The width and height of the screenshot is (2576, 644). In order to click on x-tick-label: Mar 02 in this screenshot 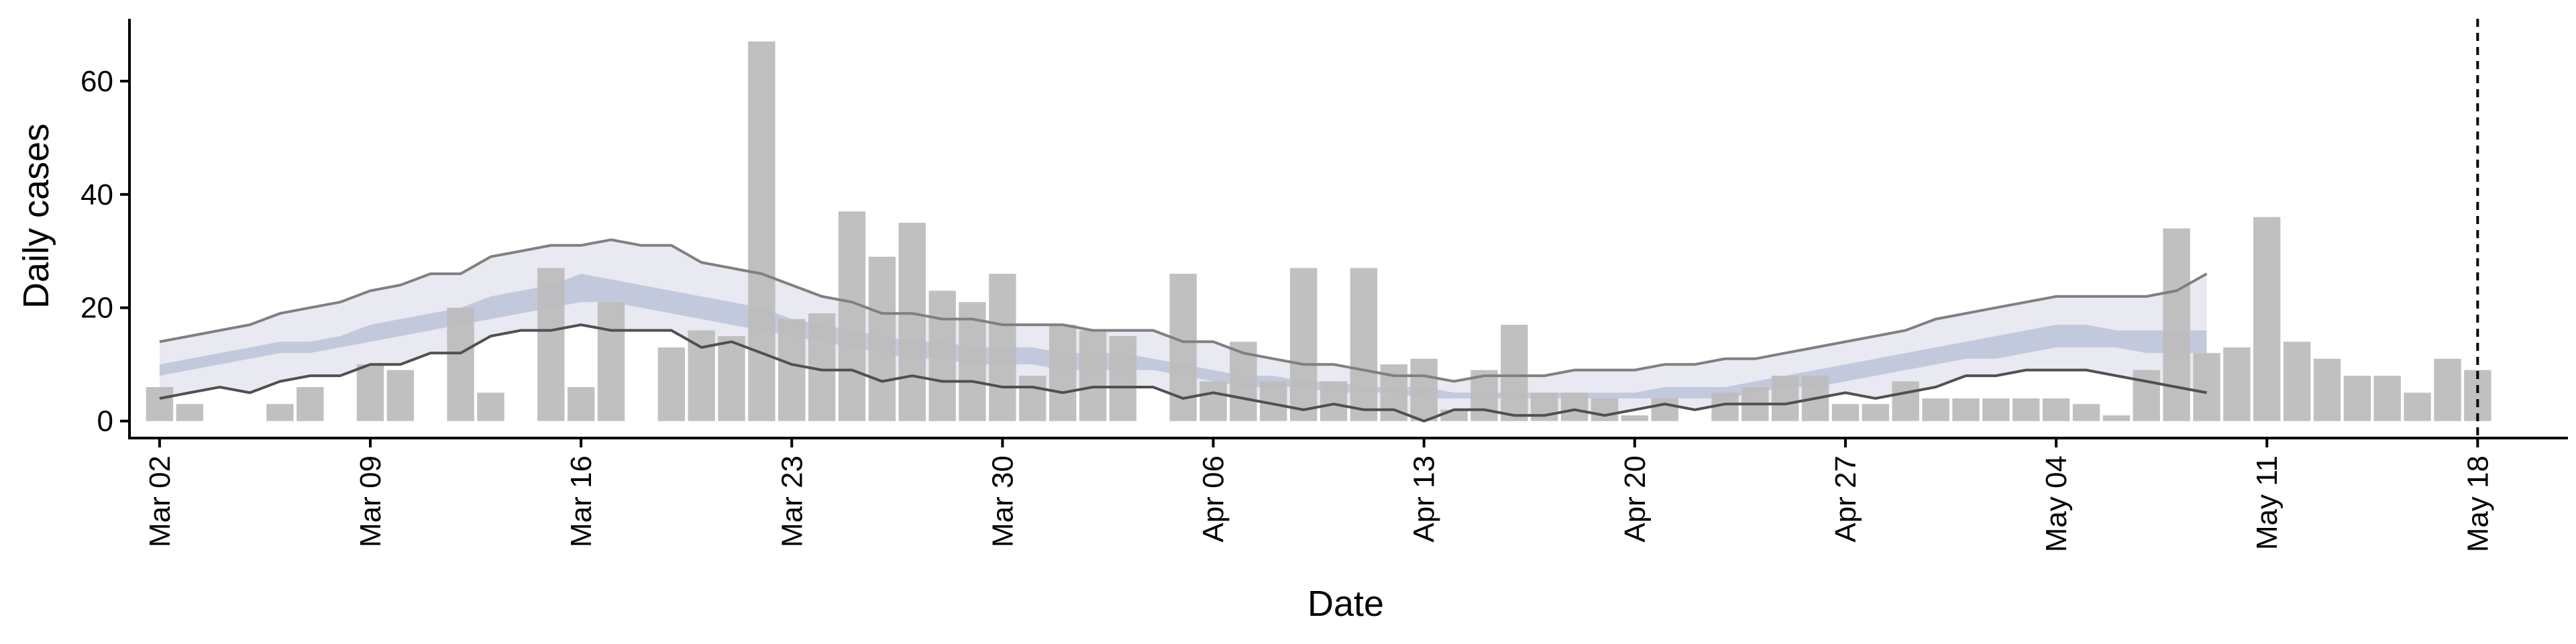, I will do `click(160, 501)`.